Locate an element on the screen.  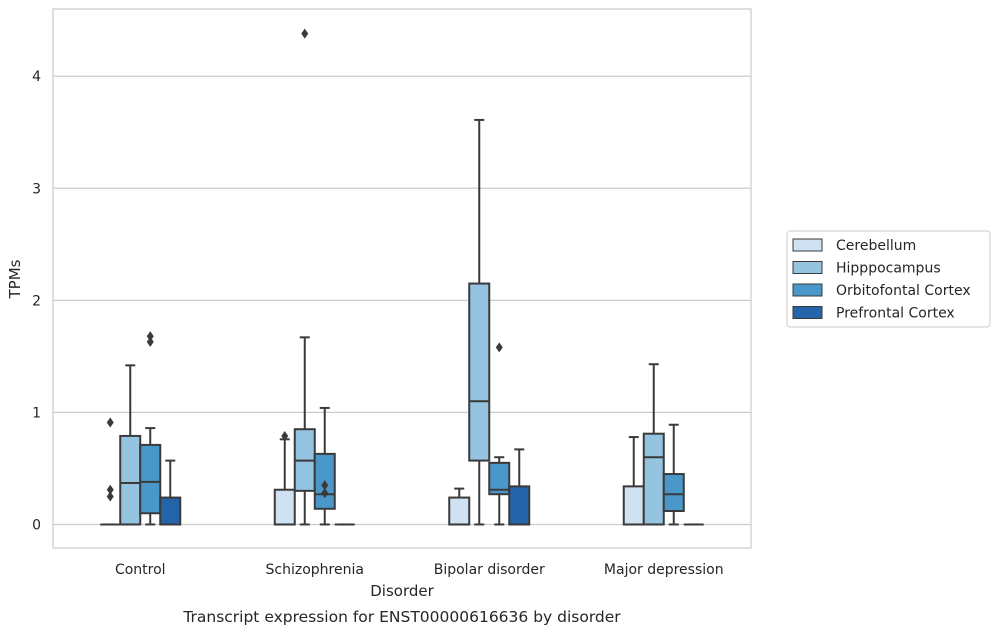
y-tick-labels: 0 1 2 3 4 is located at coordinates (36, 301).